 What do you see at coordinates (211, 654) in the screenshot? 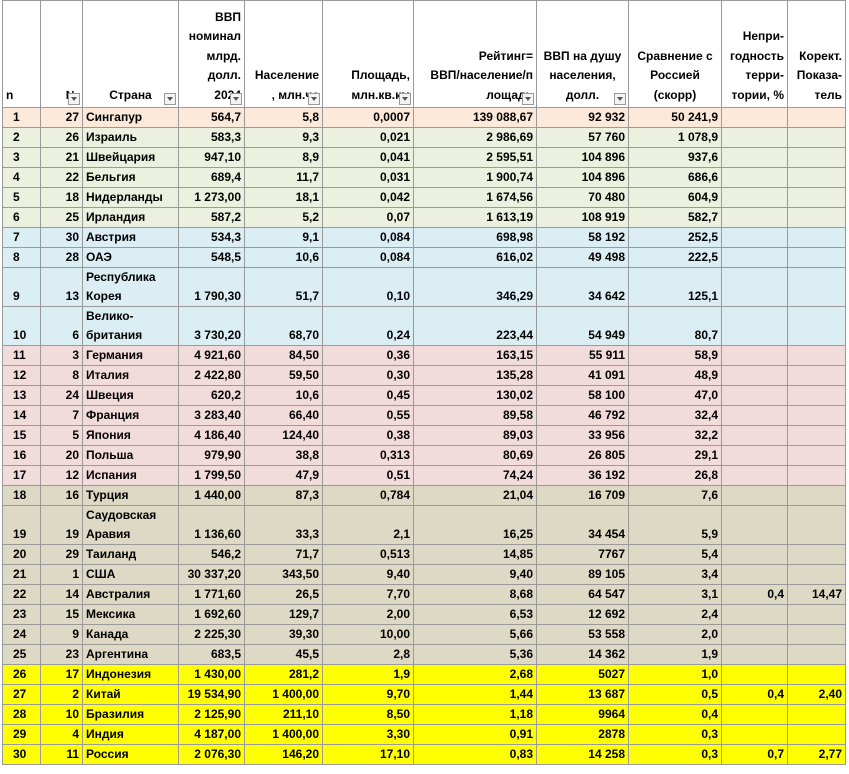
I see `table-cell: 683,5` at bounding box center [211, 654].